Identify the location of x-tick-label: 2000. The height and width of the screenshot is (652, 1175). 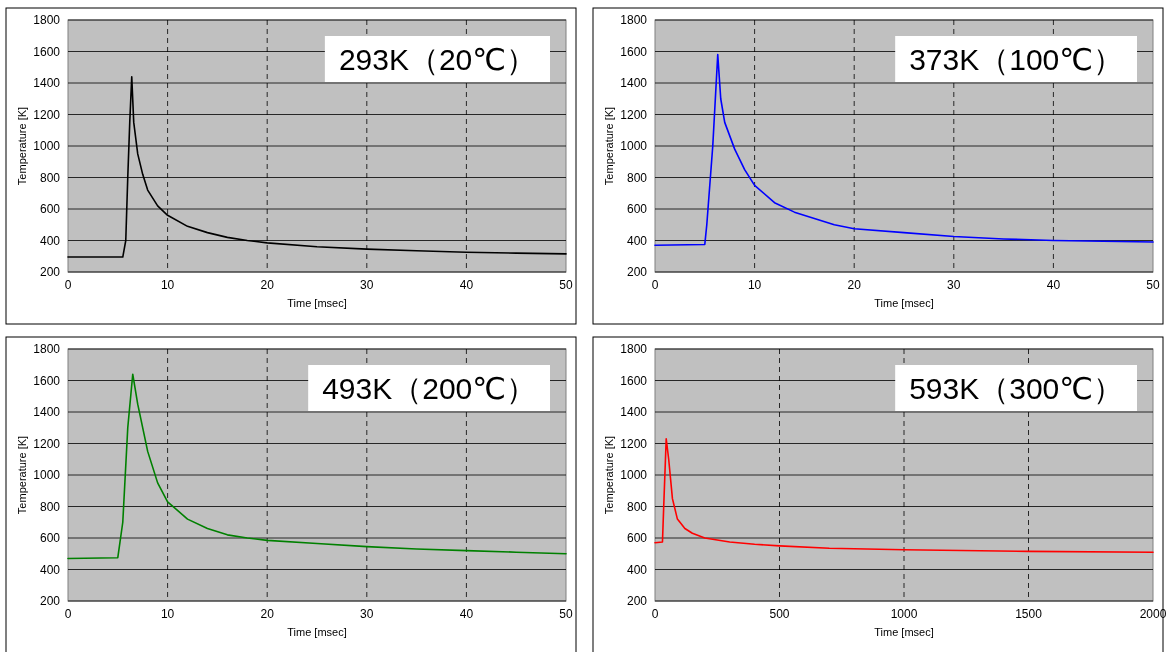
(1153, 614).